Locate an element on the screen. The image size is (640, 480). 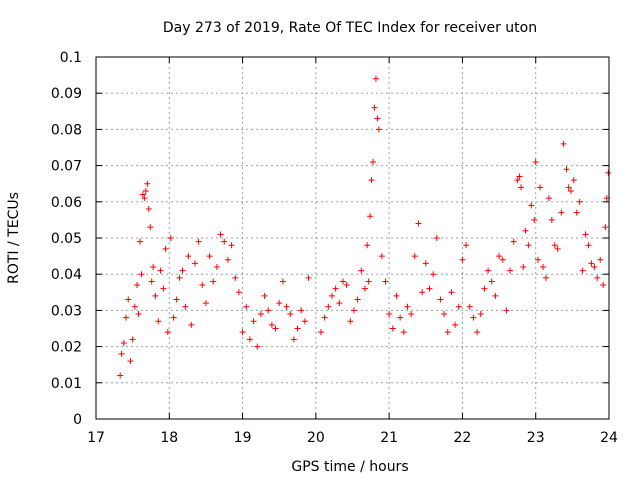
y-tick-label: 0.01 is located at coordinates (66, 384).